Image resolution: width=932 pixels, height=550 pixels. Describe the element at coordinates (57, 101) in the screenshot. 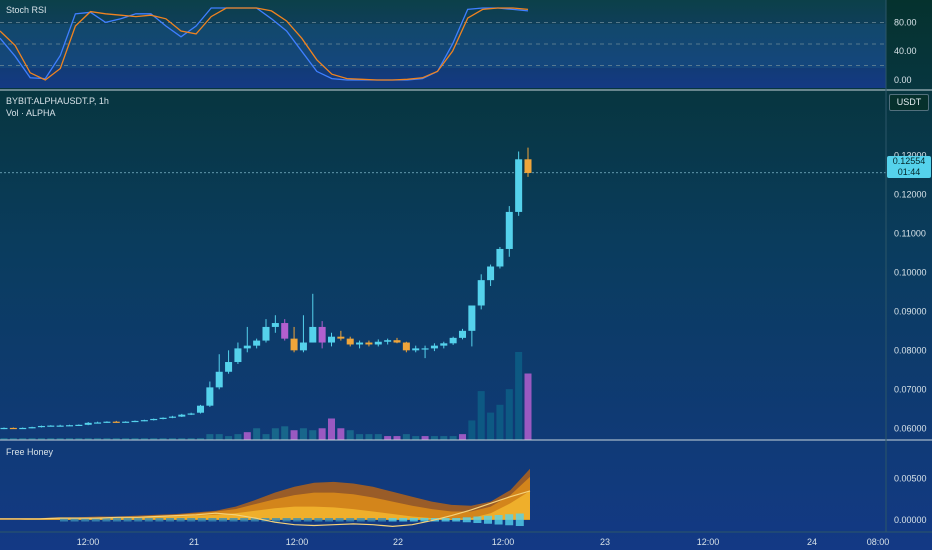

I see `symbol-title: BYBIT:ALPHAUSDT.P, 1h` at that location.